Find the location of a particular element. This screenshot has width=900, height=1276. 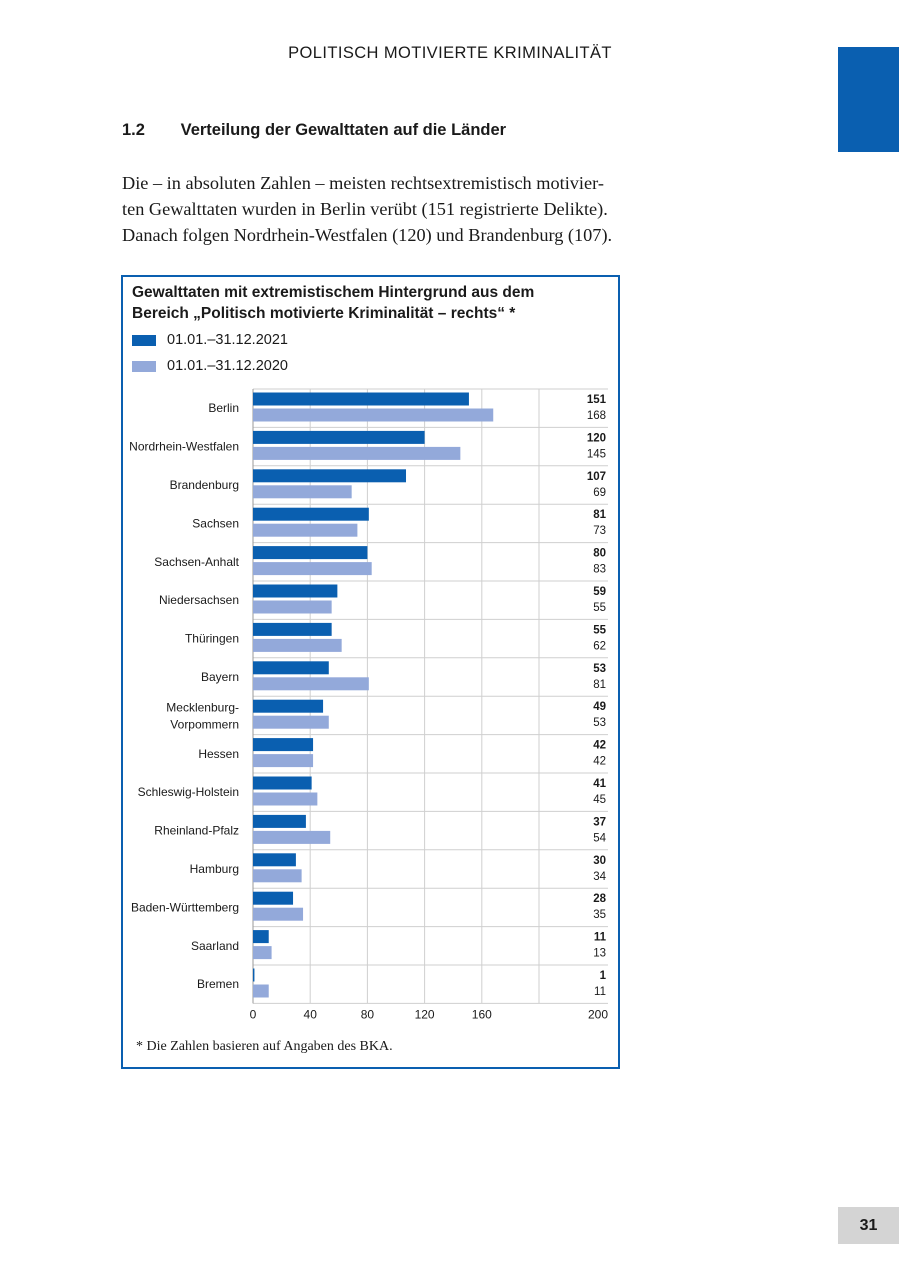

running-header: POLITISCH MOTIVIERTE KRIMINALITÄT is located at coordinates (450, 53).